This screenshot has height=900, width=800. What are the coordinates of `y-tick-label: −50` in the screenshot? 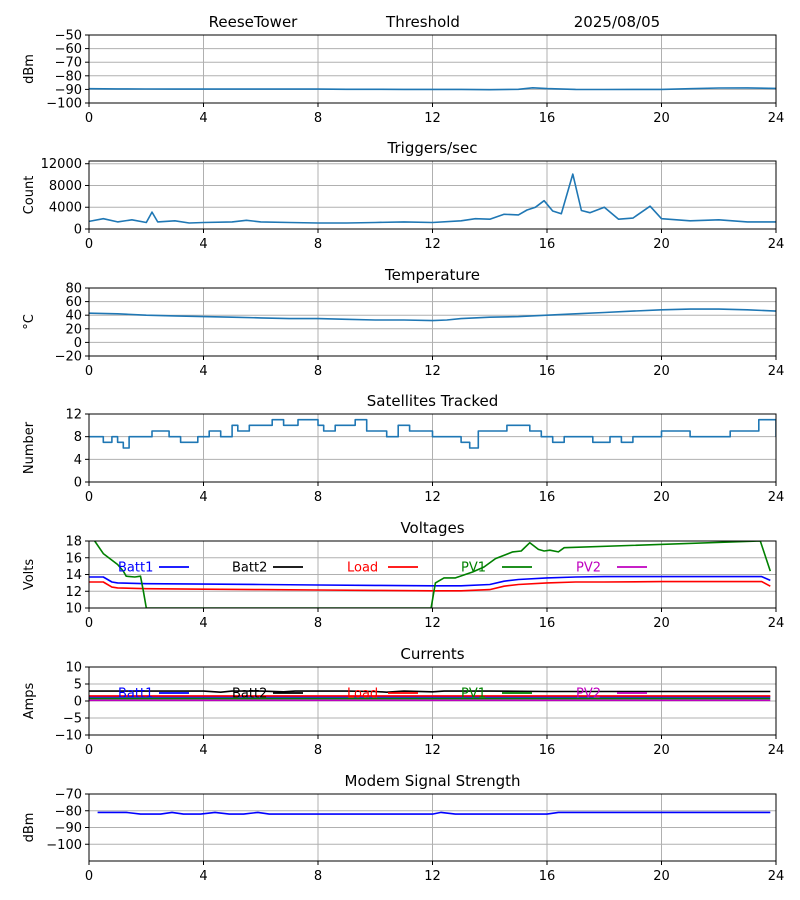 It's located at (68, 36).